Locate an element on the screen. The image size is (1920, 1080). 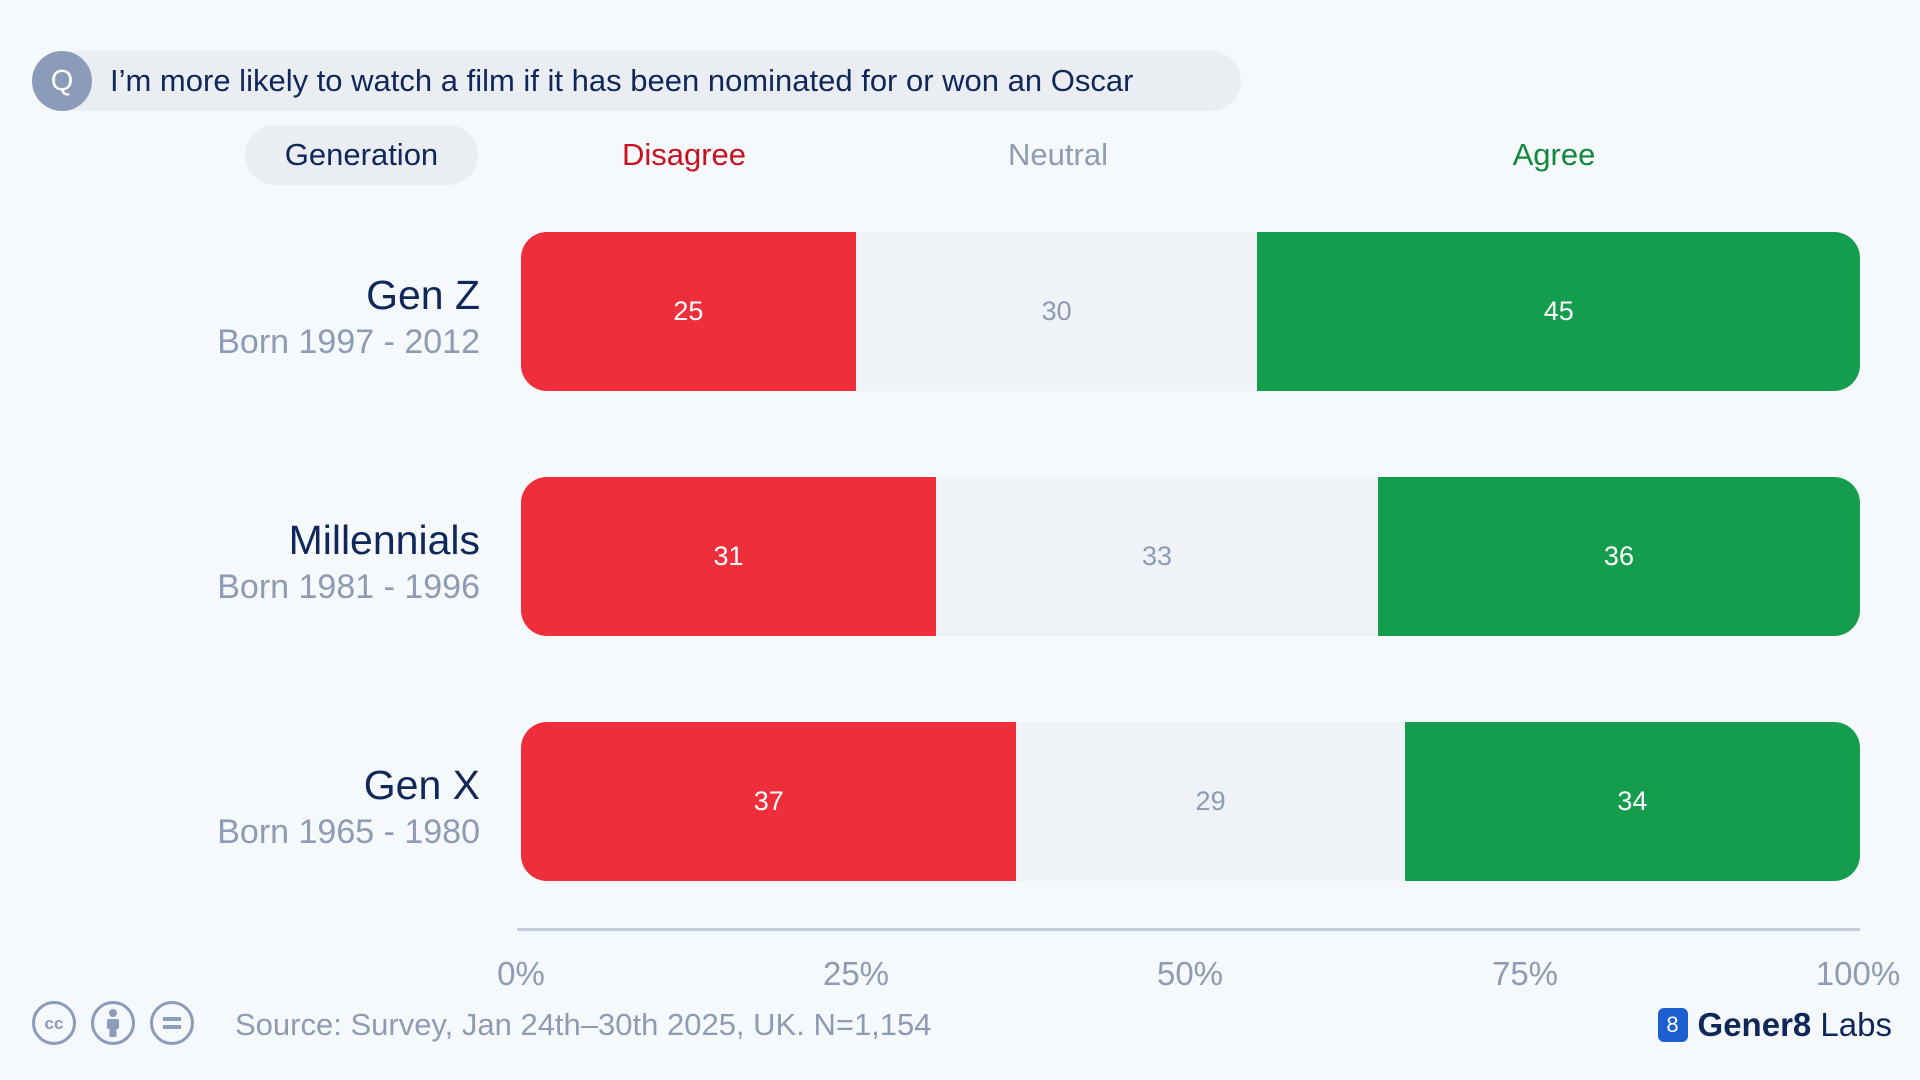
category-subtitle: Born 1997 - 2012 is located at coordinates (348, 342).